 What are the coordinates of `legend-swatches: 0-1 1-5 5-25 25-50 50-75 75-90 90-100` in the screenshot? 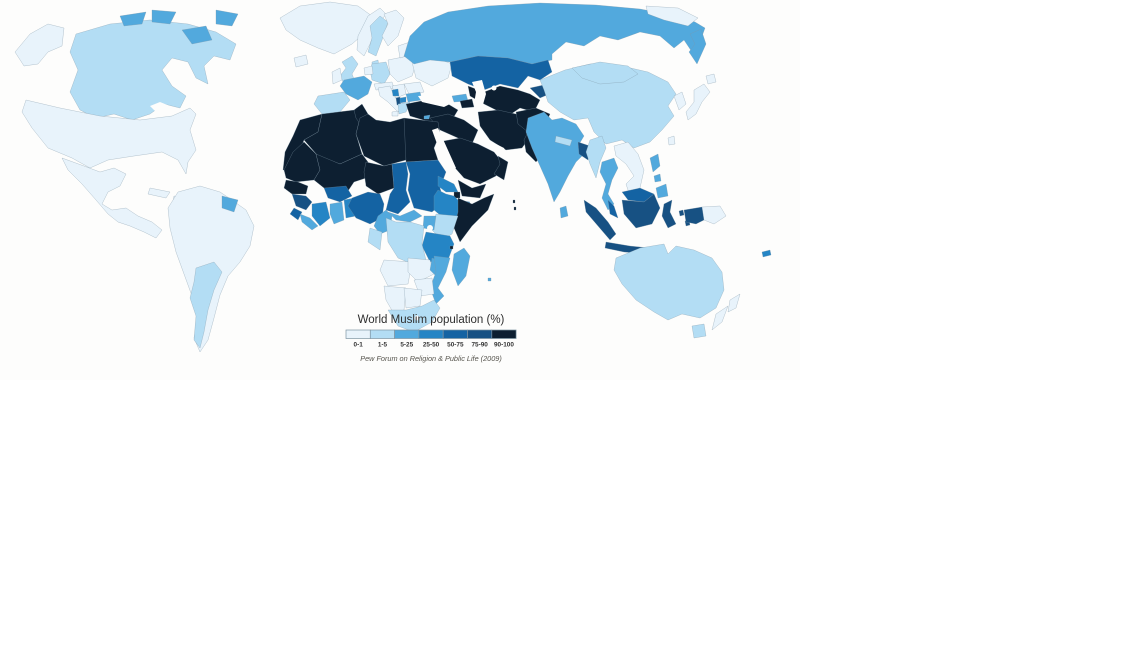 It's located at (431, 339).